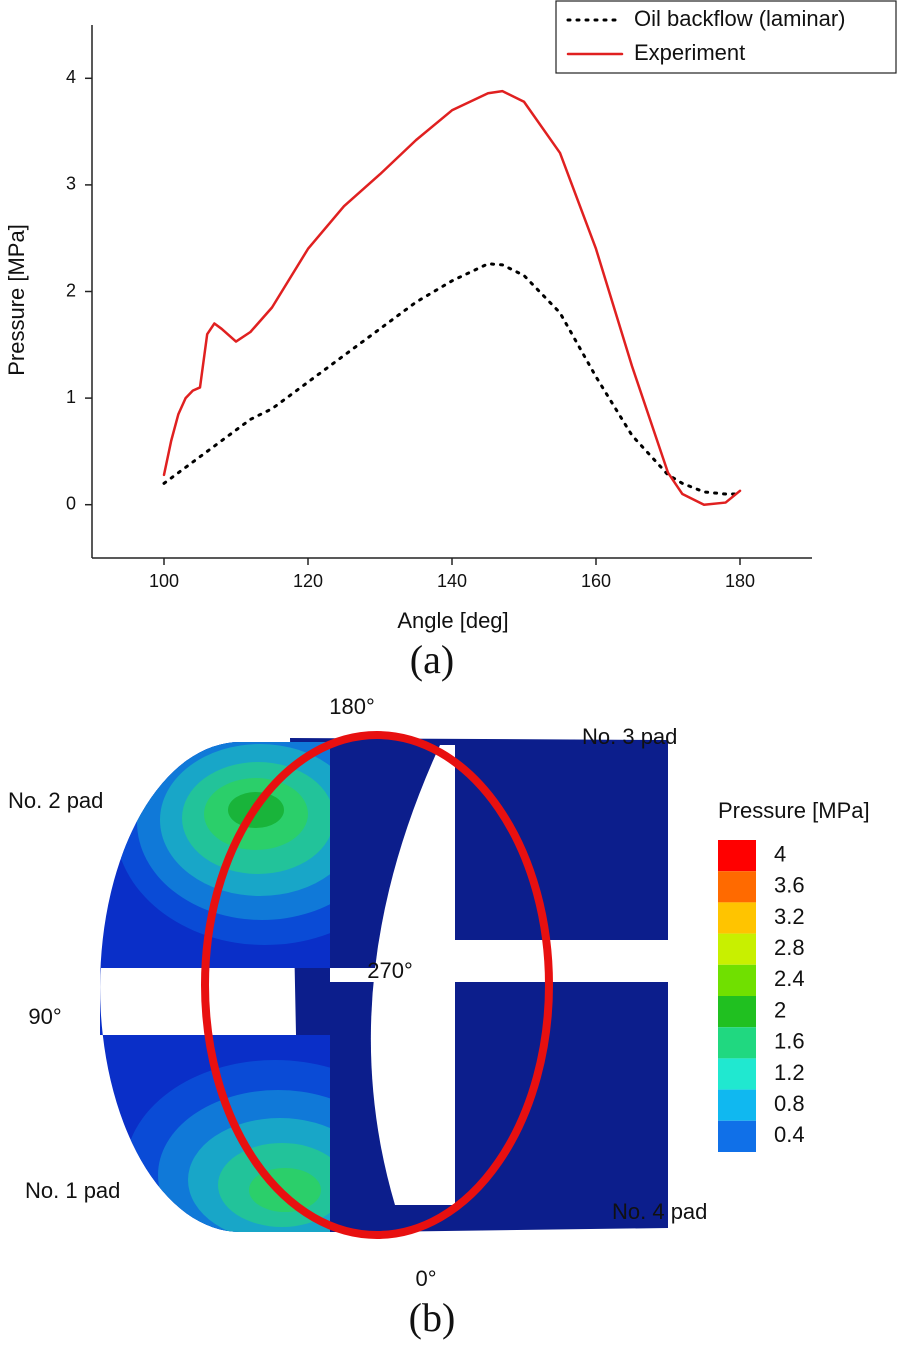 This screenshot has height=1348, width=905. I want to click on y-tick-label: 4, so click(71, 77).